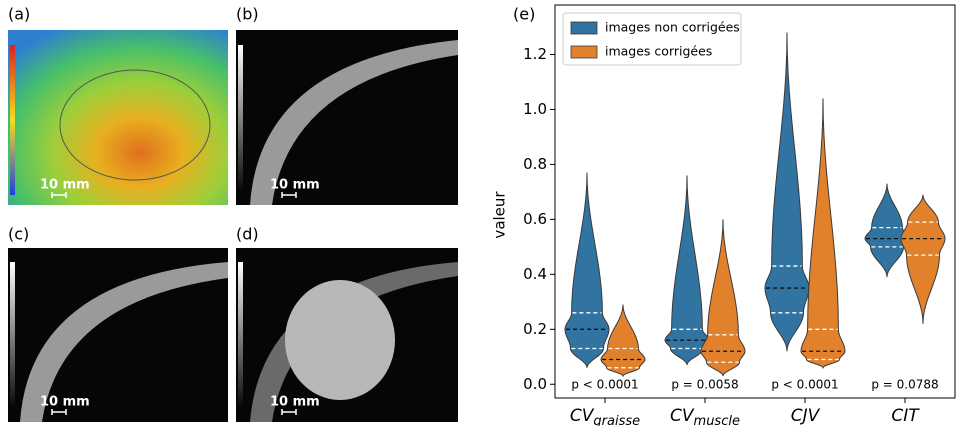  What do you see at coordinates (247, 14) in the screenshot?
I see `panel-label: (b)` at bounding box center [247, 14].